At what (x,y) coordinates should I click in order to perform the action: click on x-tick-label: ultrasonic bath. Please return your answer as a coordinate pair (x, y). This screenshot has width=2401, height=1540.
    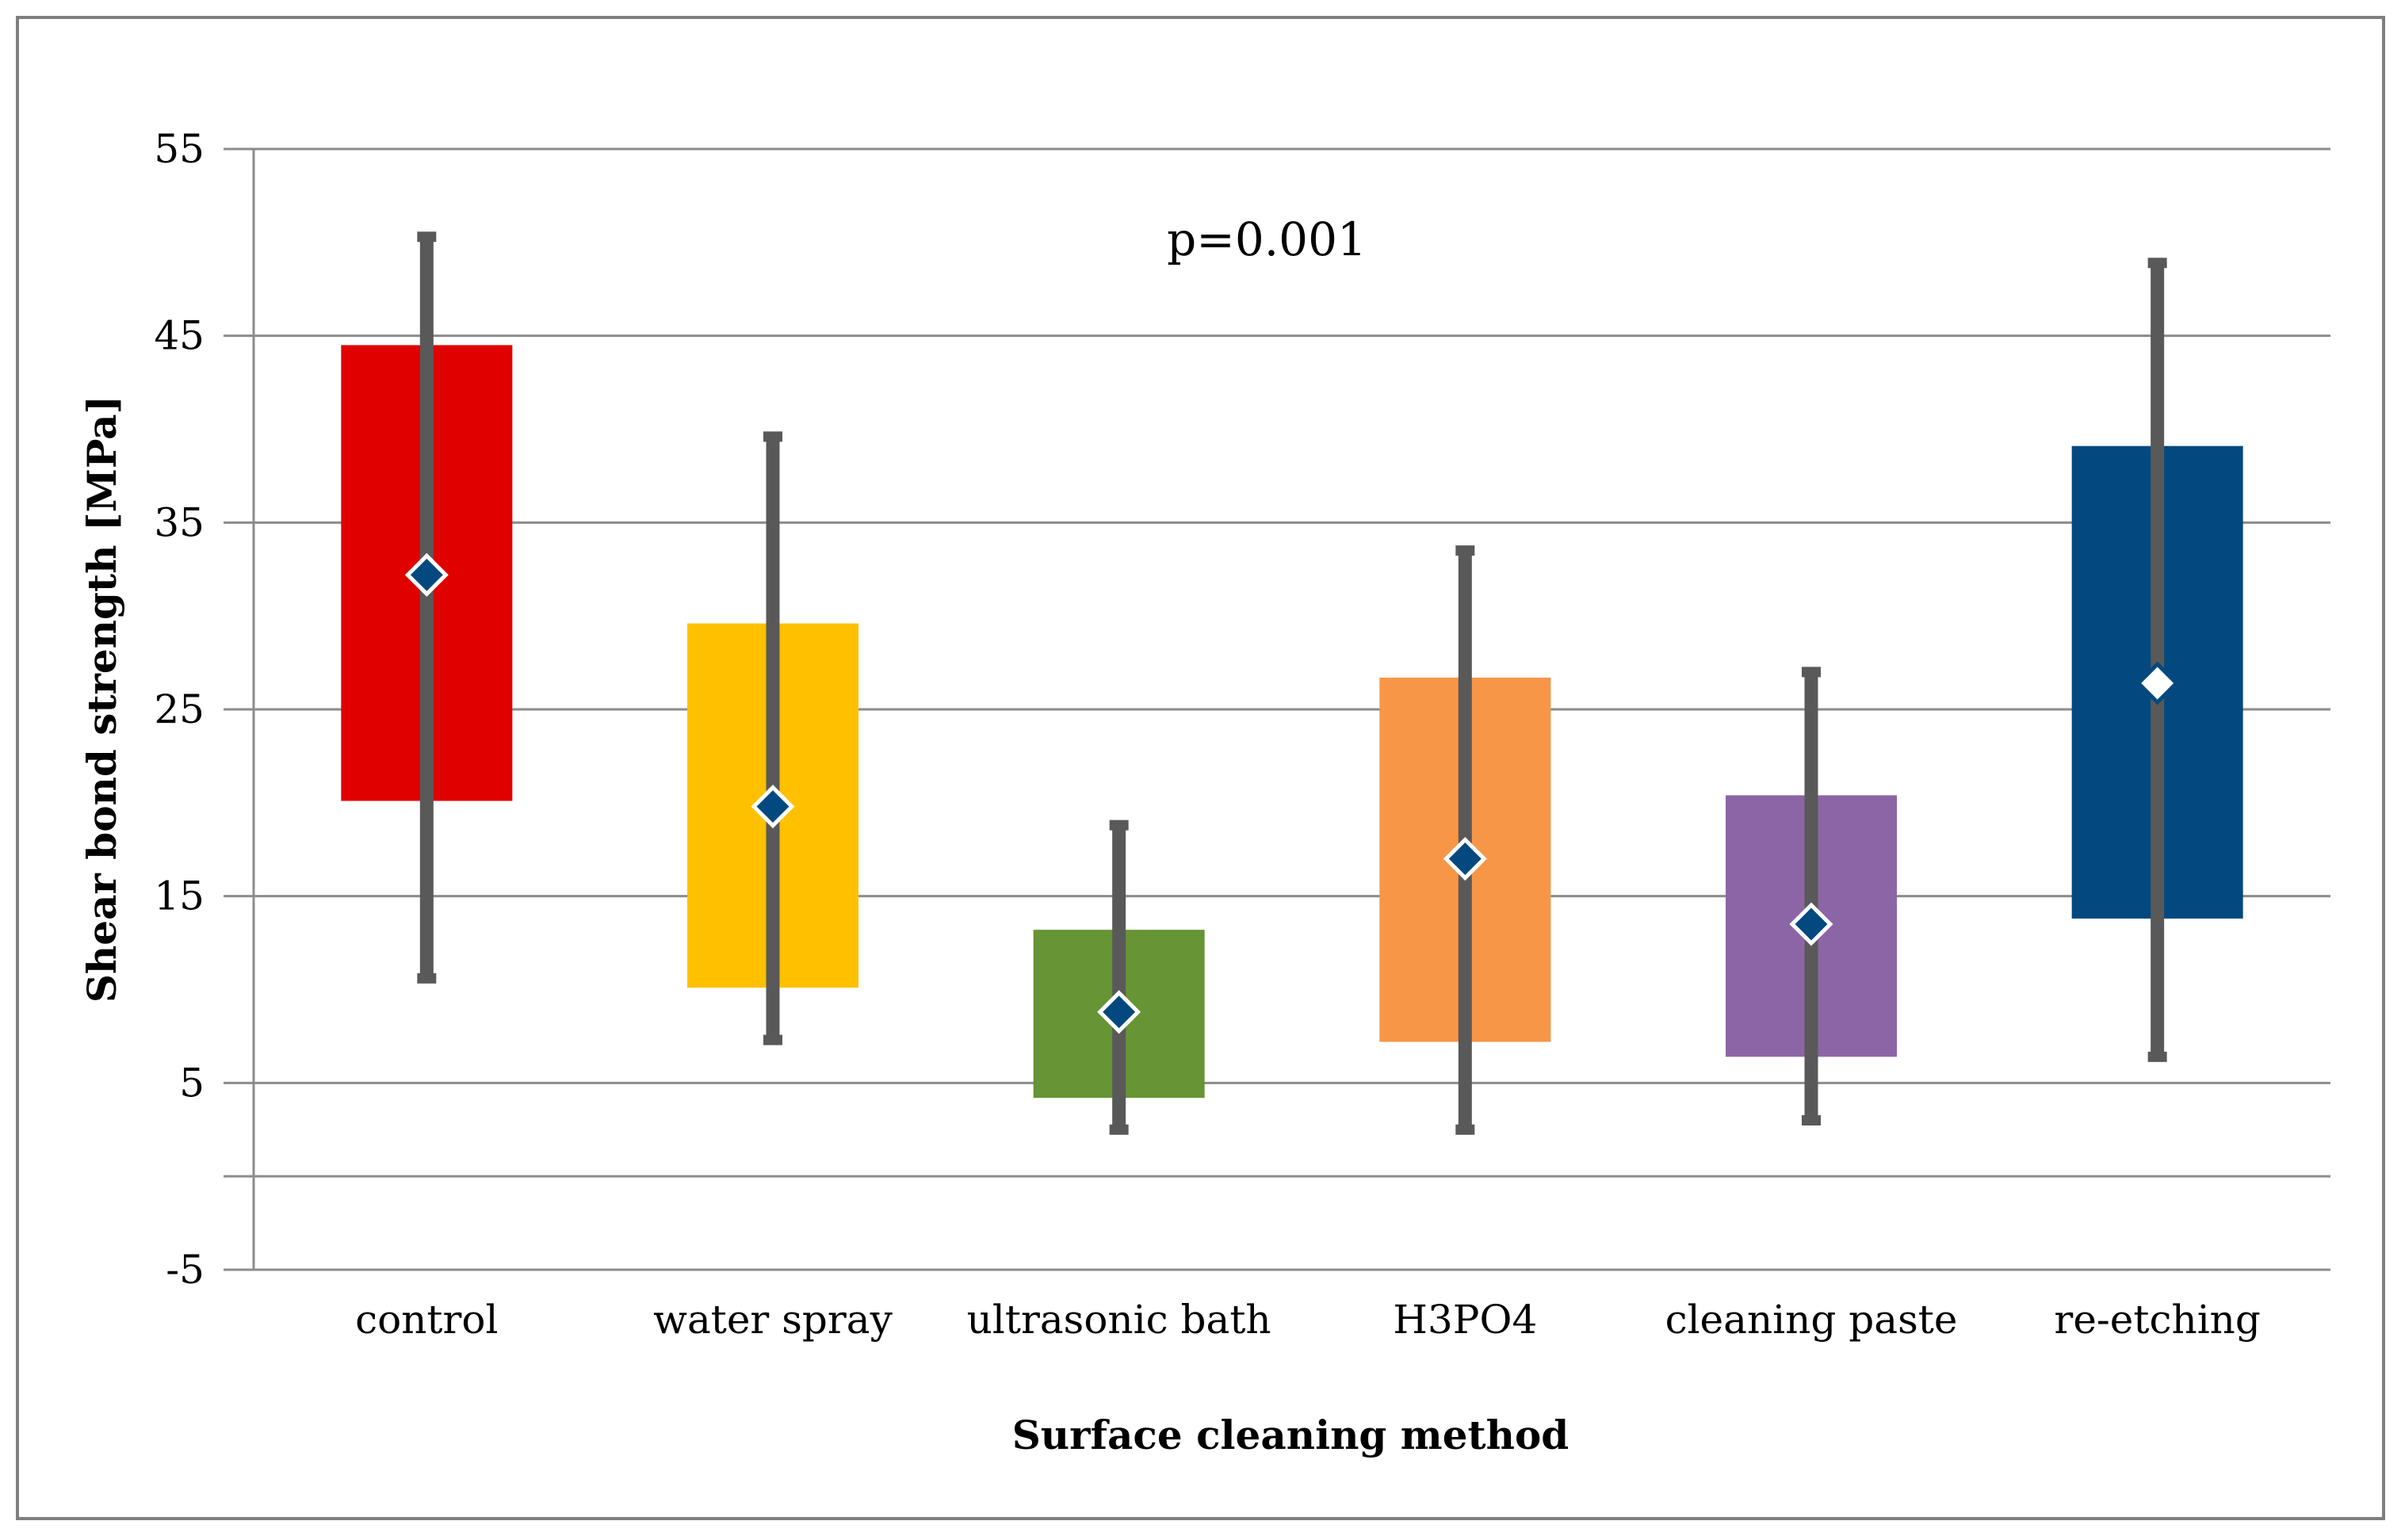
    Looking at the image, I should click on (1119, 1320).